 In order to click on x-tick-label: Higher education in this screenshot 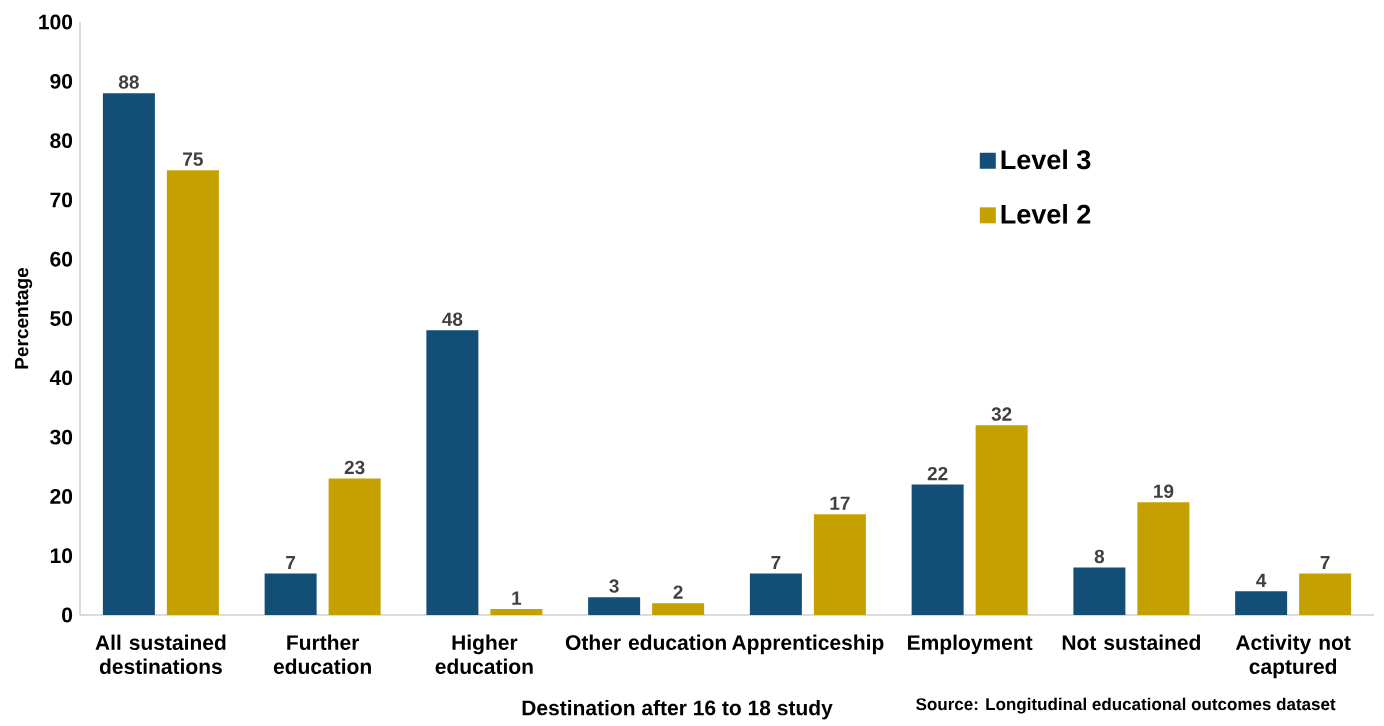, I will do `click(484, 654)`.